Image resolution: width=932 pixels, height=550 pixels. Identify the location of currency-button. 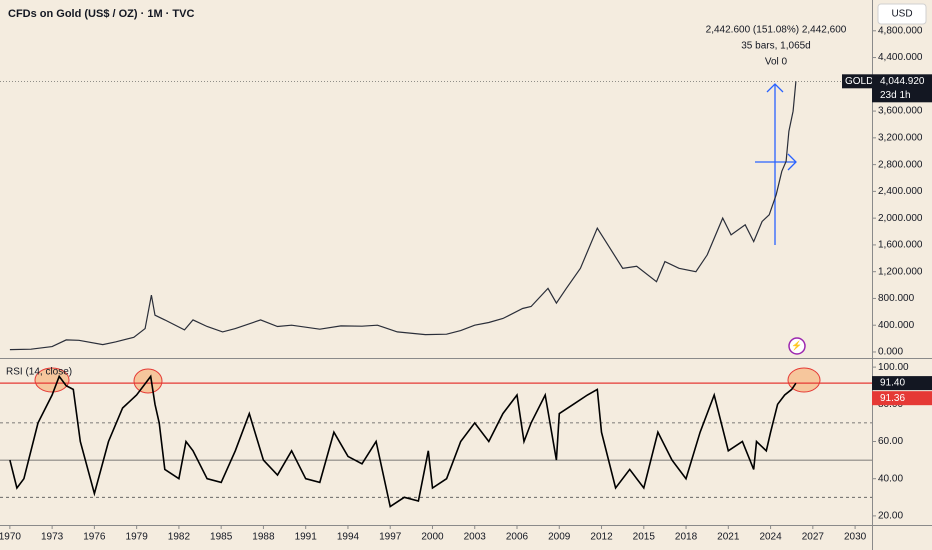
(902, 14).